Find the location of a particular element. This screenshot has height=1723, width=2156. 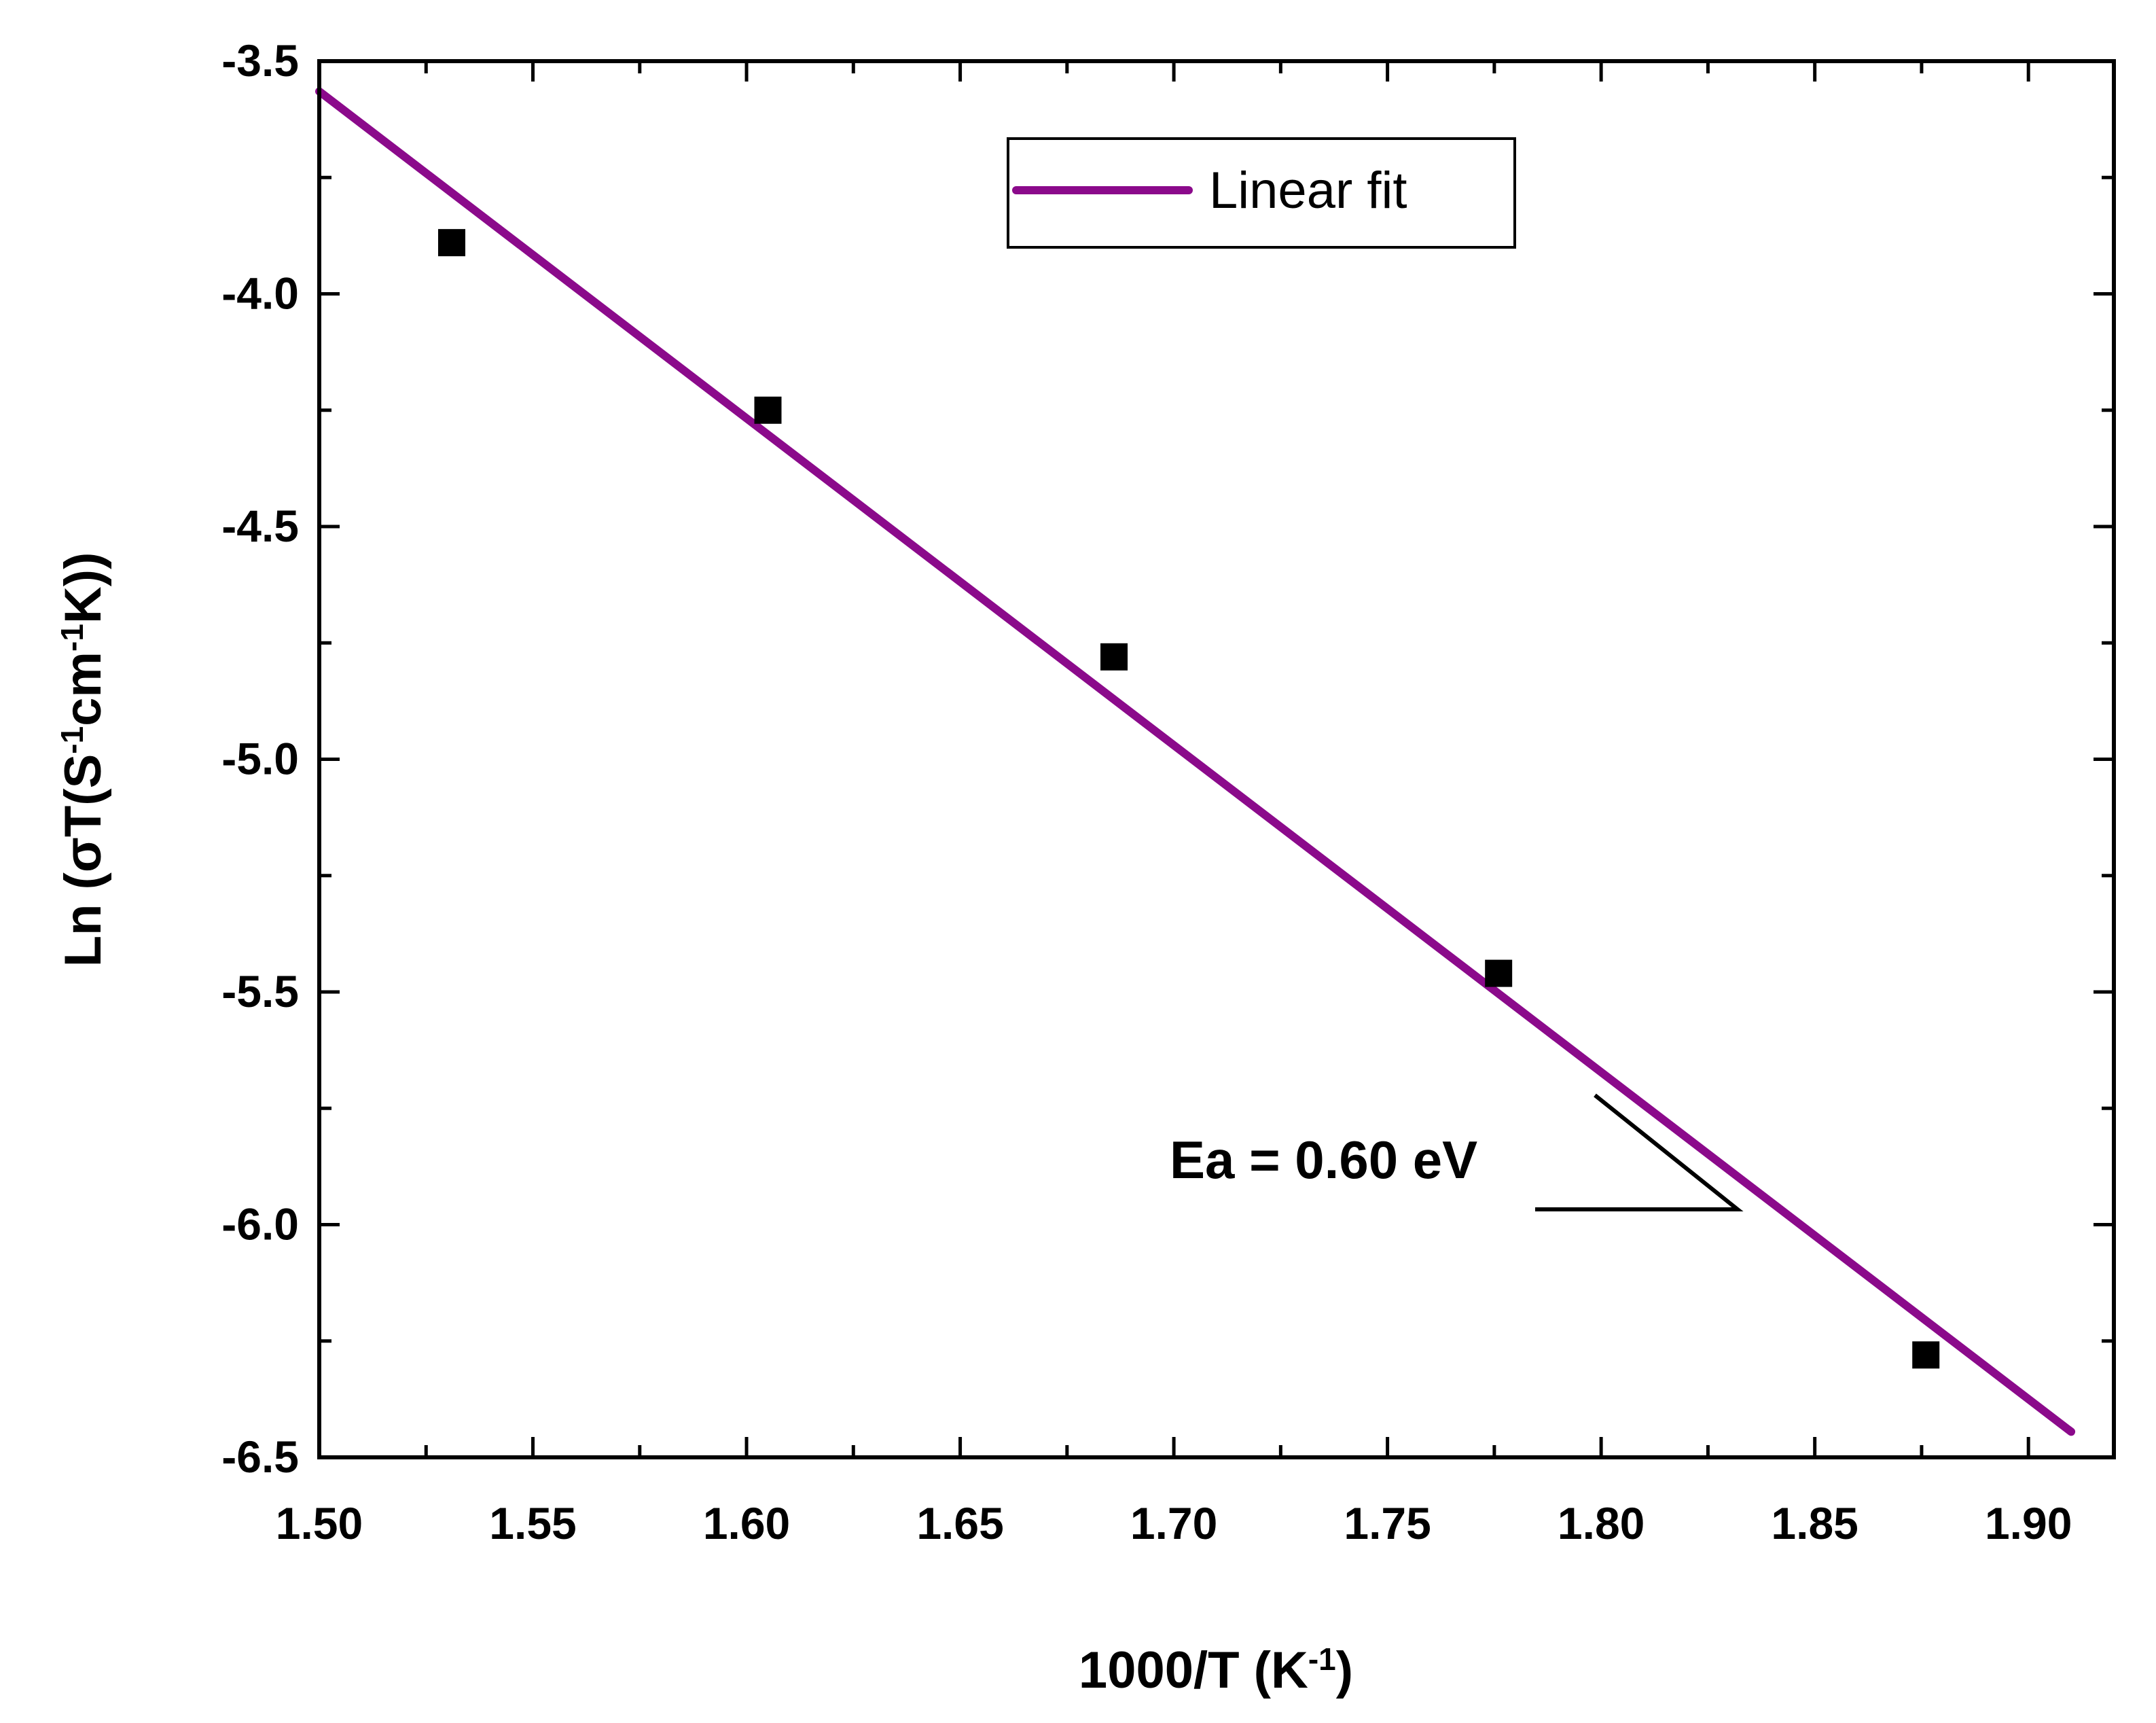

activation-energy-annotation: Ea = 0.60 eV is located at coordinates (1457, 1152).